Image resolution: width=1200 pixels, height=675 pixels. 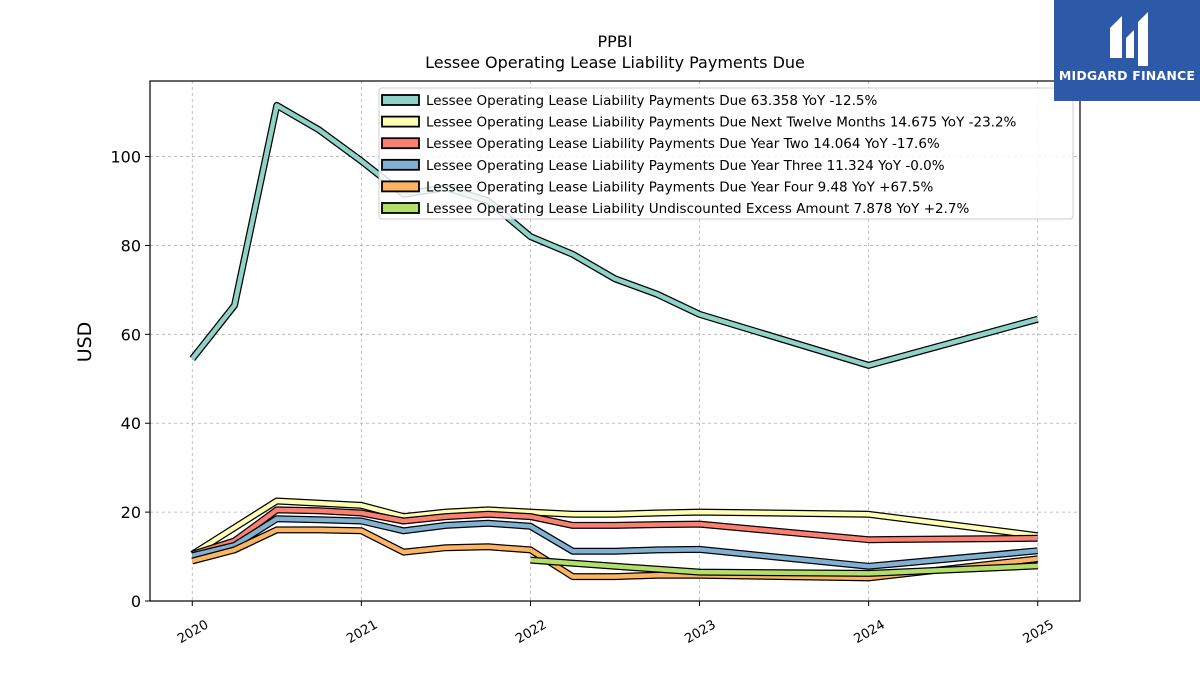 I want to click on logo-mark-icon, so click(x=1129, y=39).